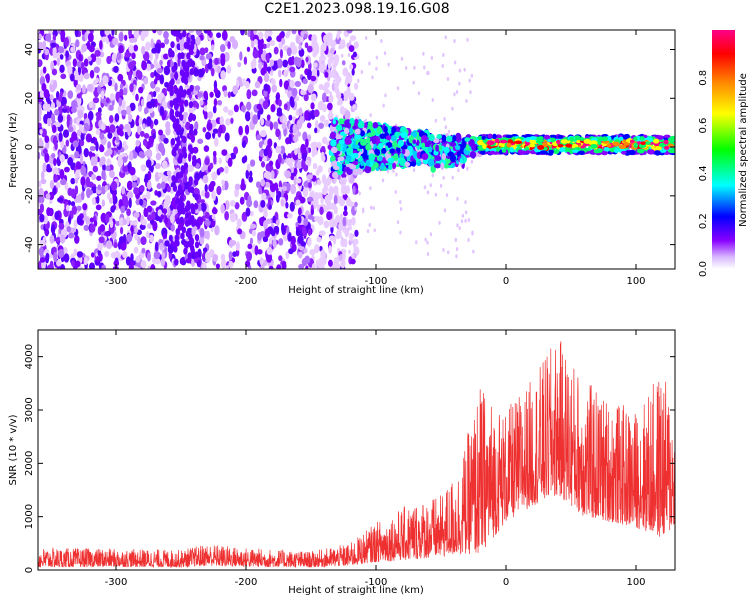  Describe the element at coordinates (723, 149) in the screenshot. I see `colorbar-gradient` at that location.